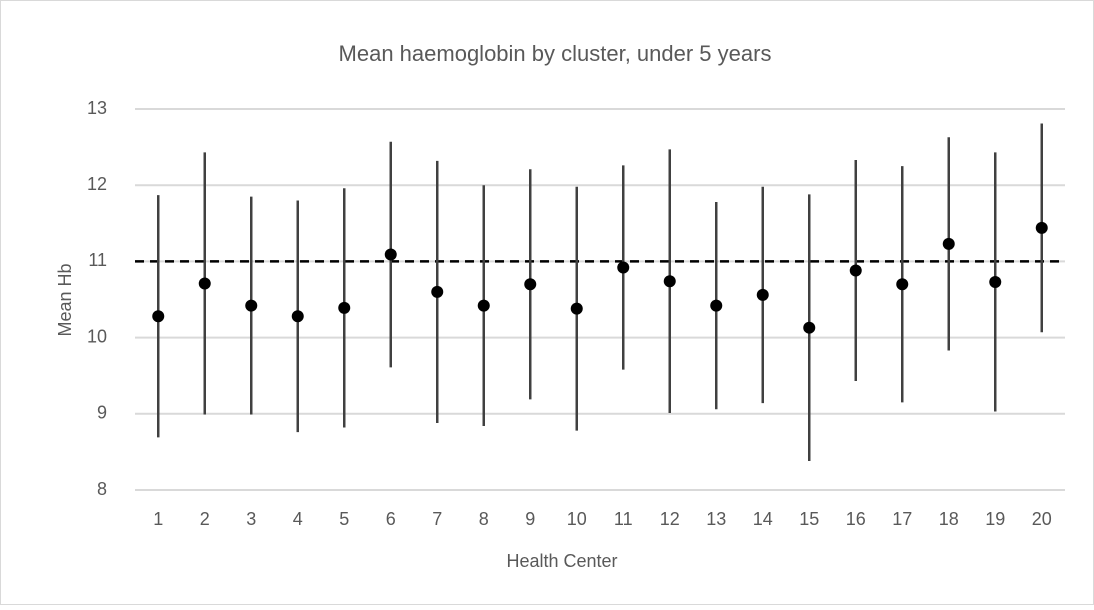 This screenshot has height=610, width=1094. I want to click on x-tick-label: 11, so click(623, 519).